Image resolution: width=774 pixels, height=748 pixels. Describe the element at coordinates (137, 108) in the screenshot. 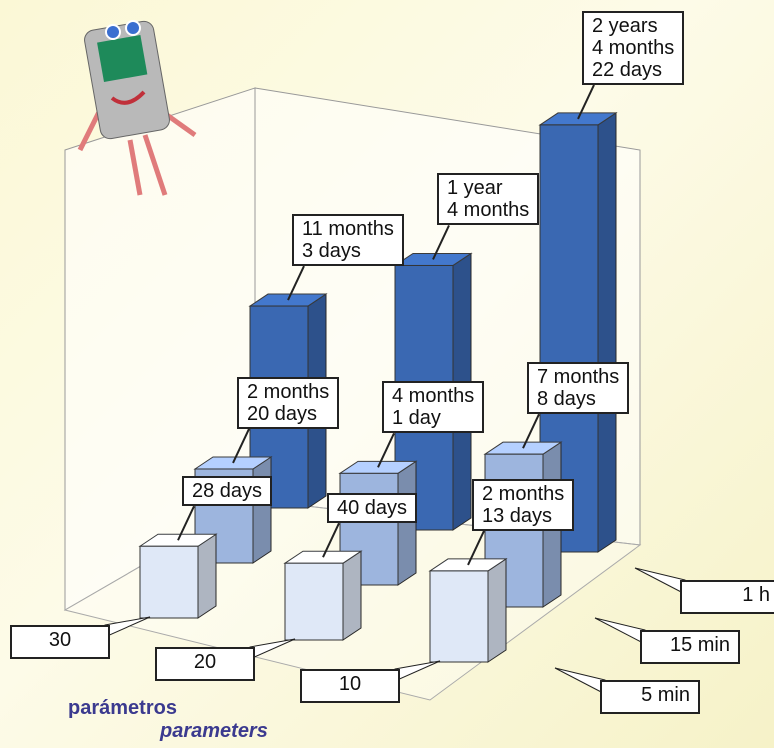

I see `robot-icon` at that location.